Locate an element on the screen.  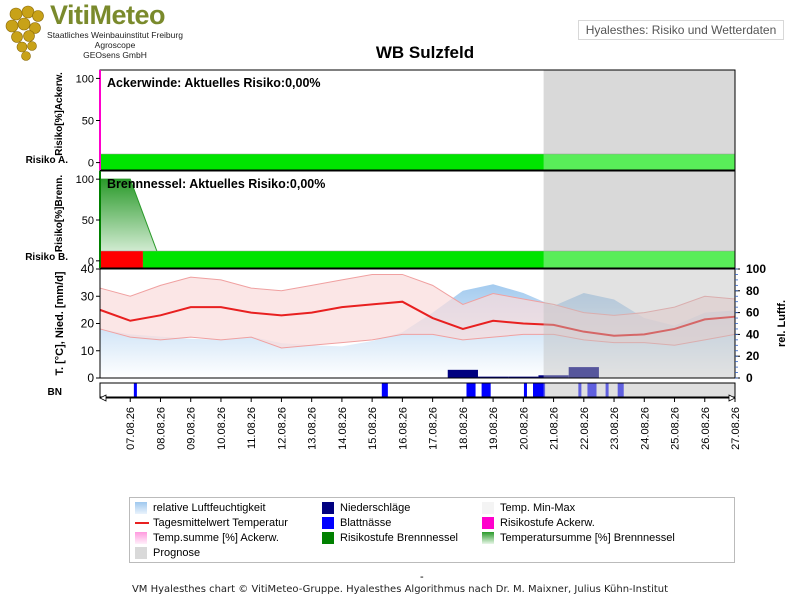
y-axis-label: T. [°C], Nied. [mm/d] is located at coordinates (60, 323).